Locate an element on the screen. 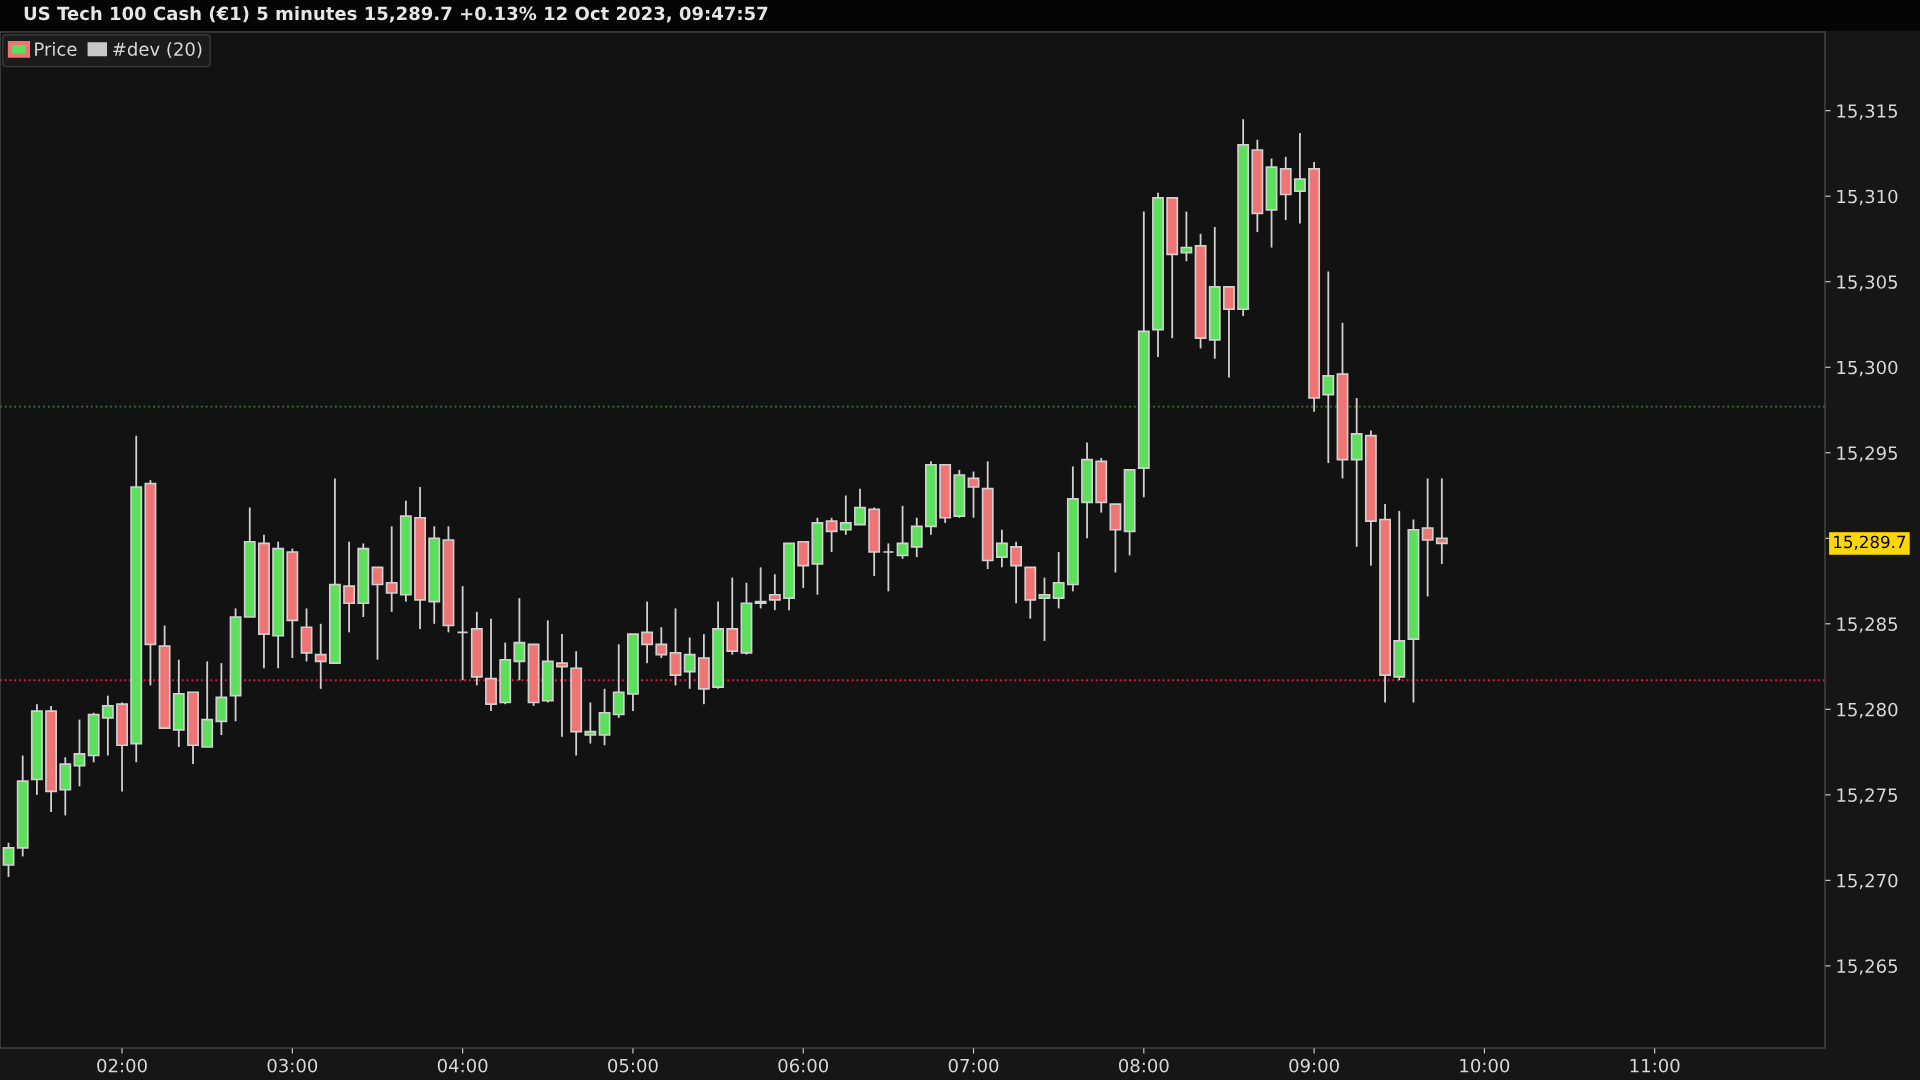 This screenshot has height=1080, width=1920. x-tick-label: 03:00 is located at coordinates (292, 1065).